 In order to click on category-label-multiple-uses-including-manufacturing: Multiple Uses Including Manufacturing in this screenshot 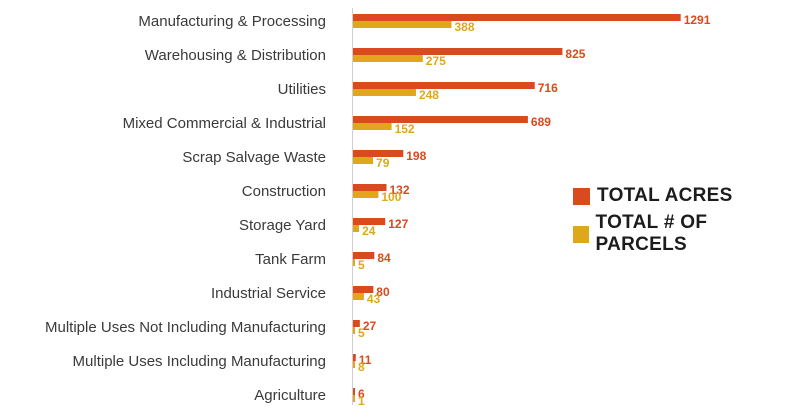, I will do `click(199, 361)`.